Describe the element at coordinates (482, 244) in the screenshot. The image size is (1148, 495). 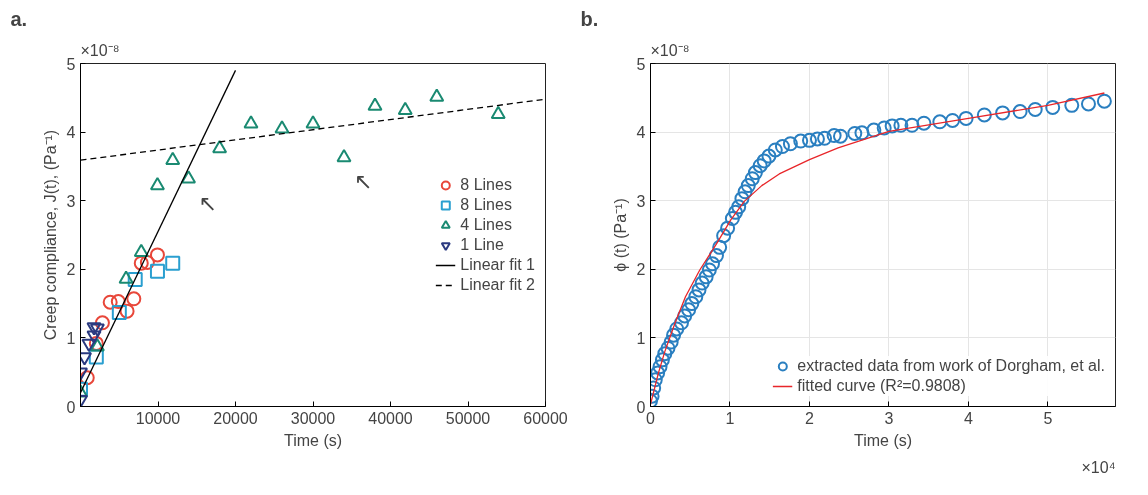
I see `legend-label: 1 Line` at that location.